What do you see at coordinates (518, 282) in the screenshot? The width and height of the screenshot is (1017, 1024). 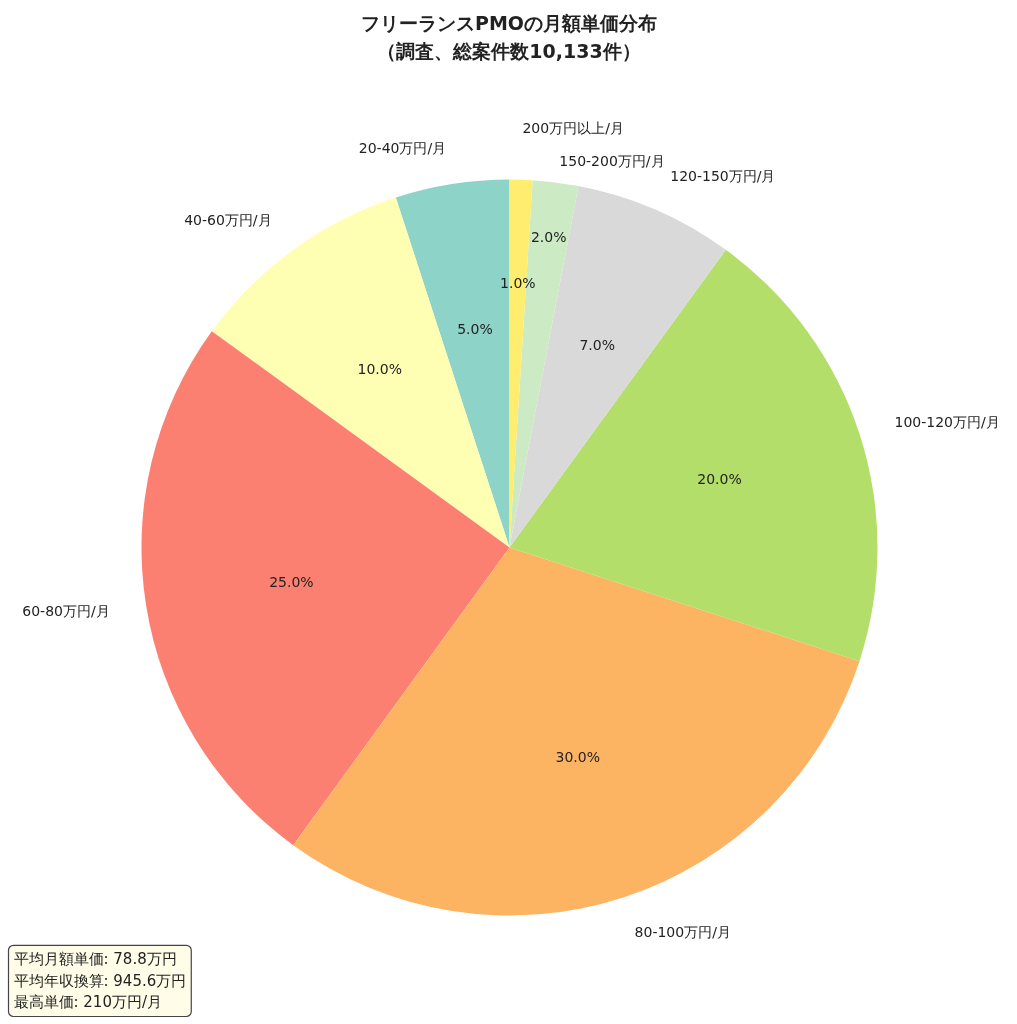 I see `data-label: 1.0%` at bounding box center [518, 282].